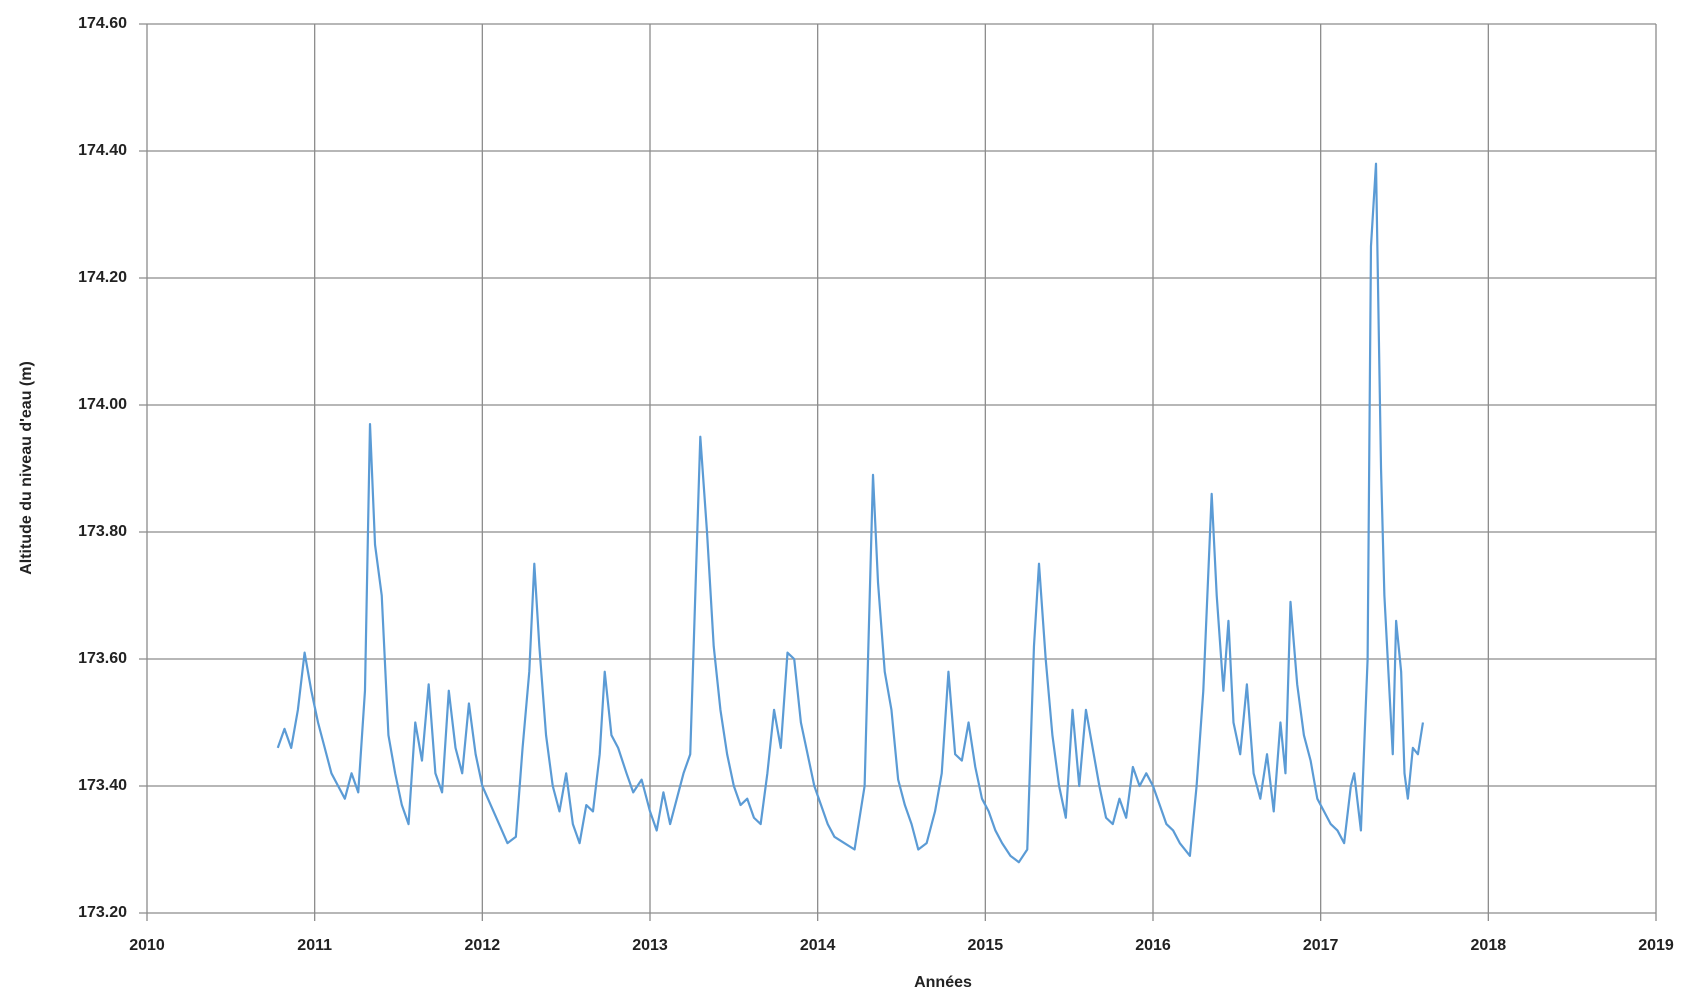 Image resolution: width=1686 pixels, height=992 pixels. What do you see at coordinates (314, 945) in the screenshot?
I see `x-tick-label: 2011` at bounding box center [314, 945].